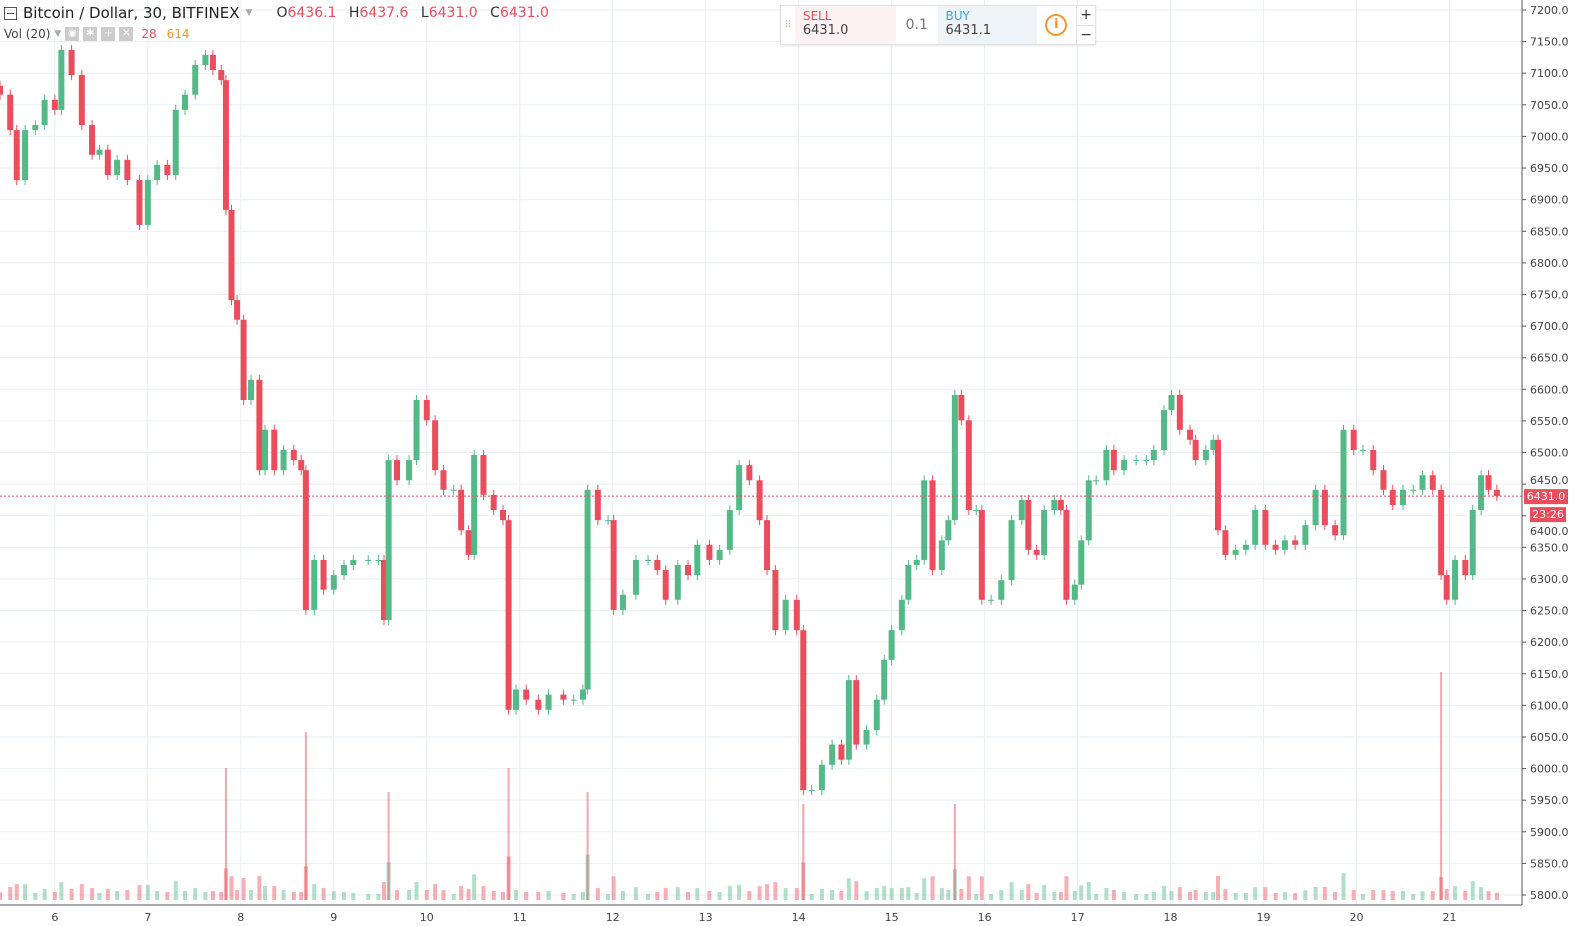 The height and width of the screenshot is (926, 1570). I want to click on y-tick-label: 5850.0, so click(1549, 863).